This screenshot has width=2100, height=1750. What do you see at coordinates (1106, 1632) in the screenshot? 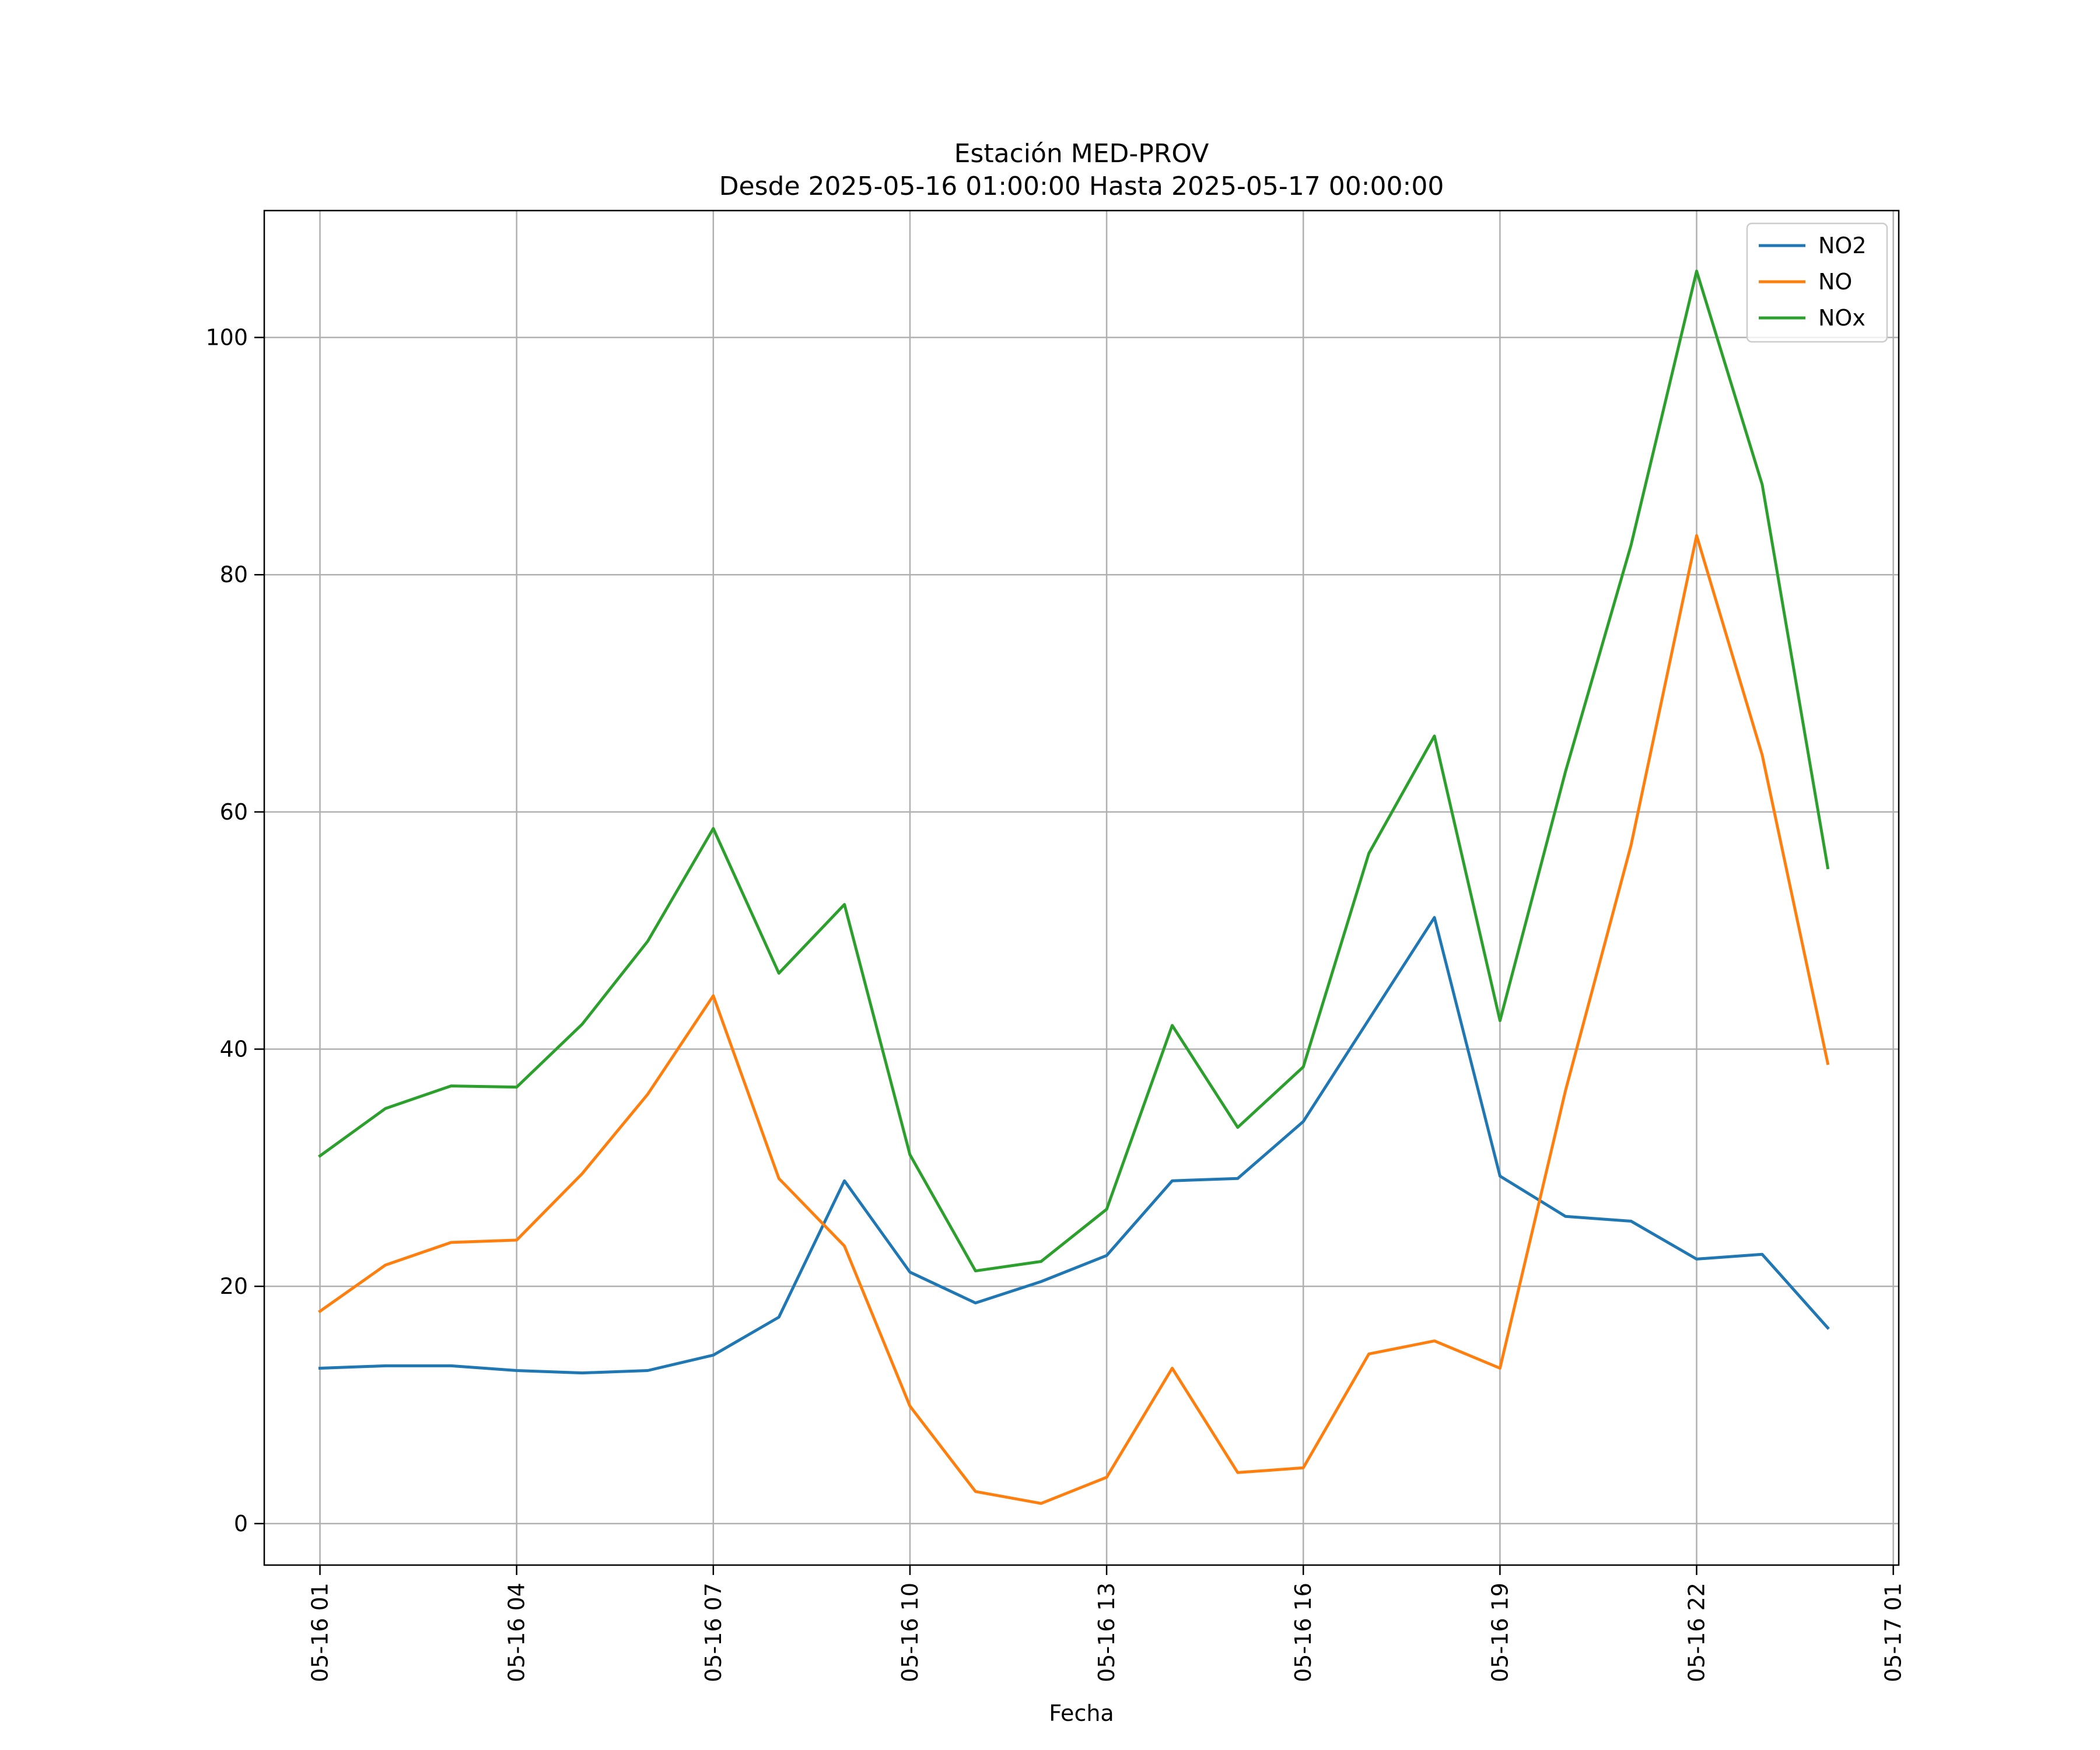
I see `x-tick-label: 05-16 13` at bounding box center [1106, 1632].